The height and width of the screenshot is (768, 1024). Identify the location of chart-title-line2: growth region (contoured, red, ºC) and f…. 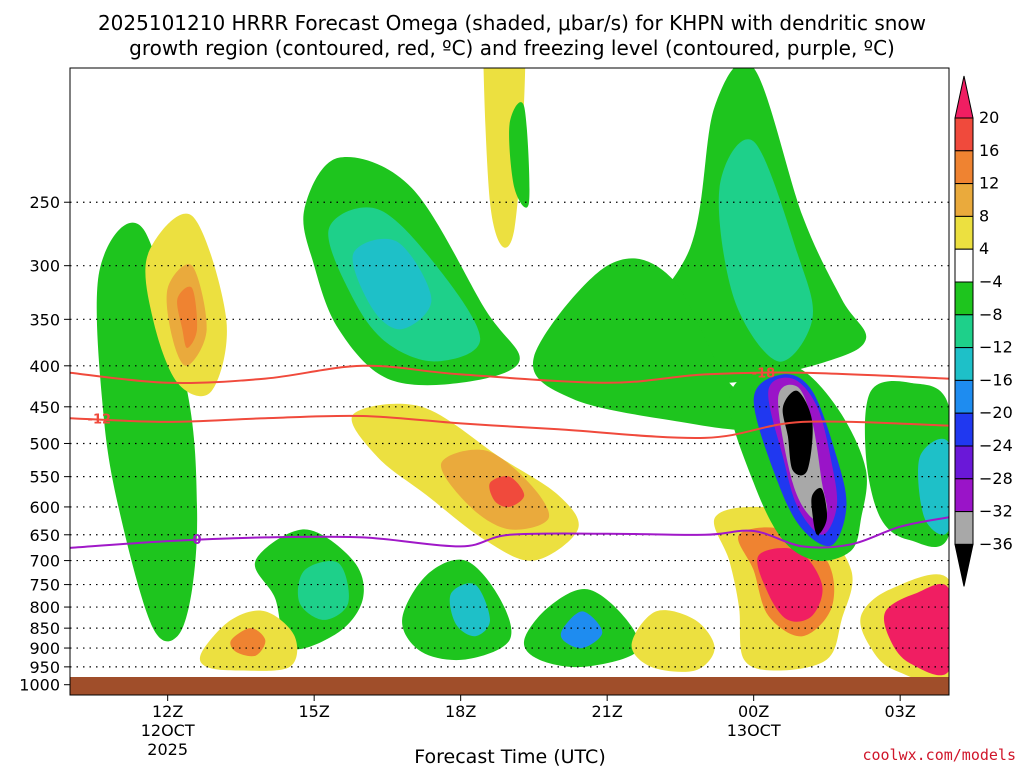
(512, 48).